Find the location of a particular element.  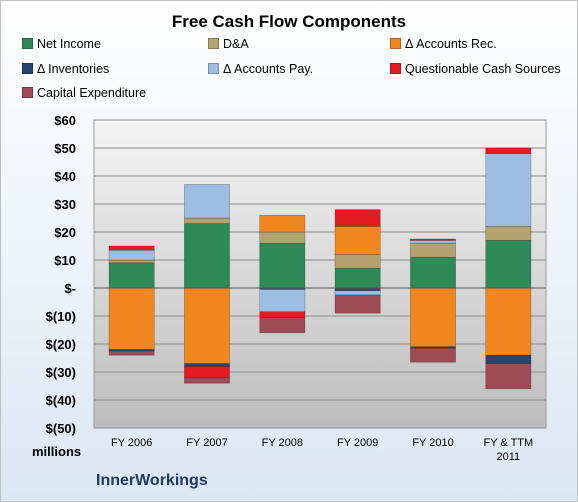

y-tick-label: $30 is located at coordinates (65, 204).